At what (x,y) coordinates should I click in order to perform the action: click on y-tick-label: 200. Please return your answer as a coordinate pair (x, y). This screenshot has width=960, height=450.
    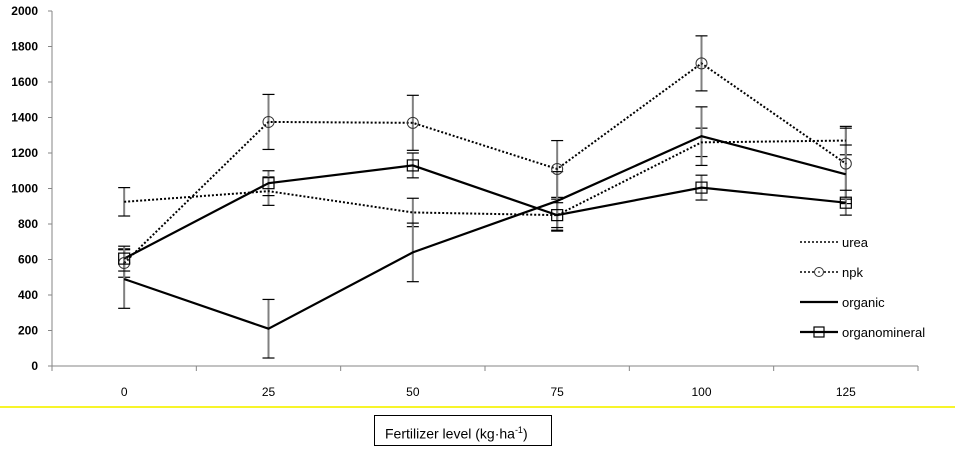
    Looking at the image, I should click on (28, 331).